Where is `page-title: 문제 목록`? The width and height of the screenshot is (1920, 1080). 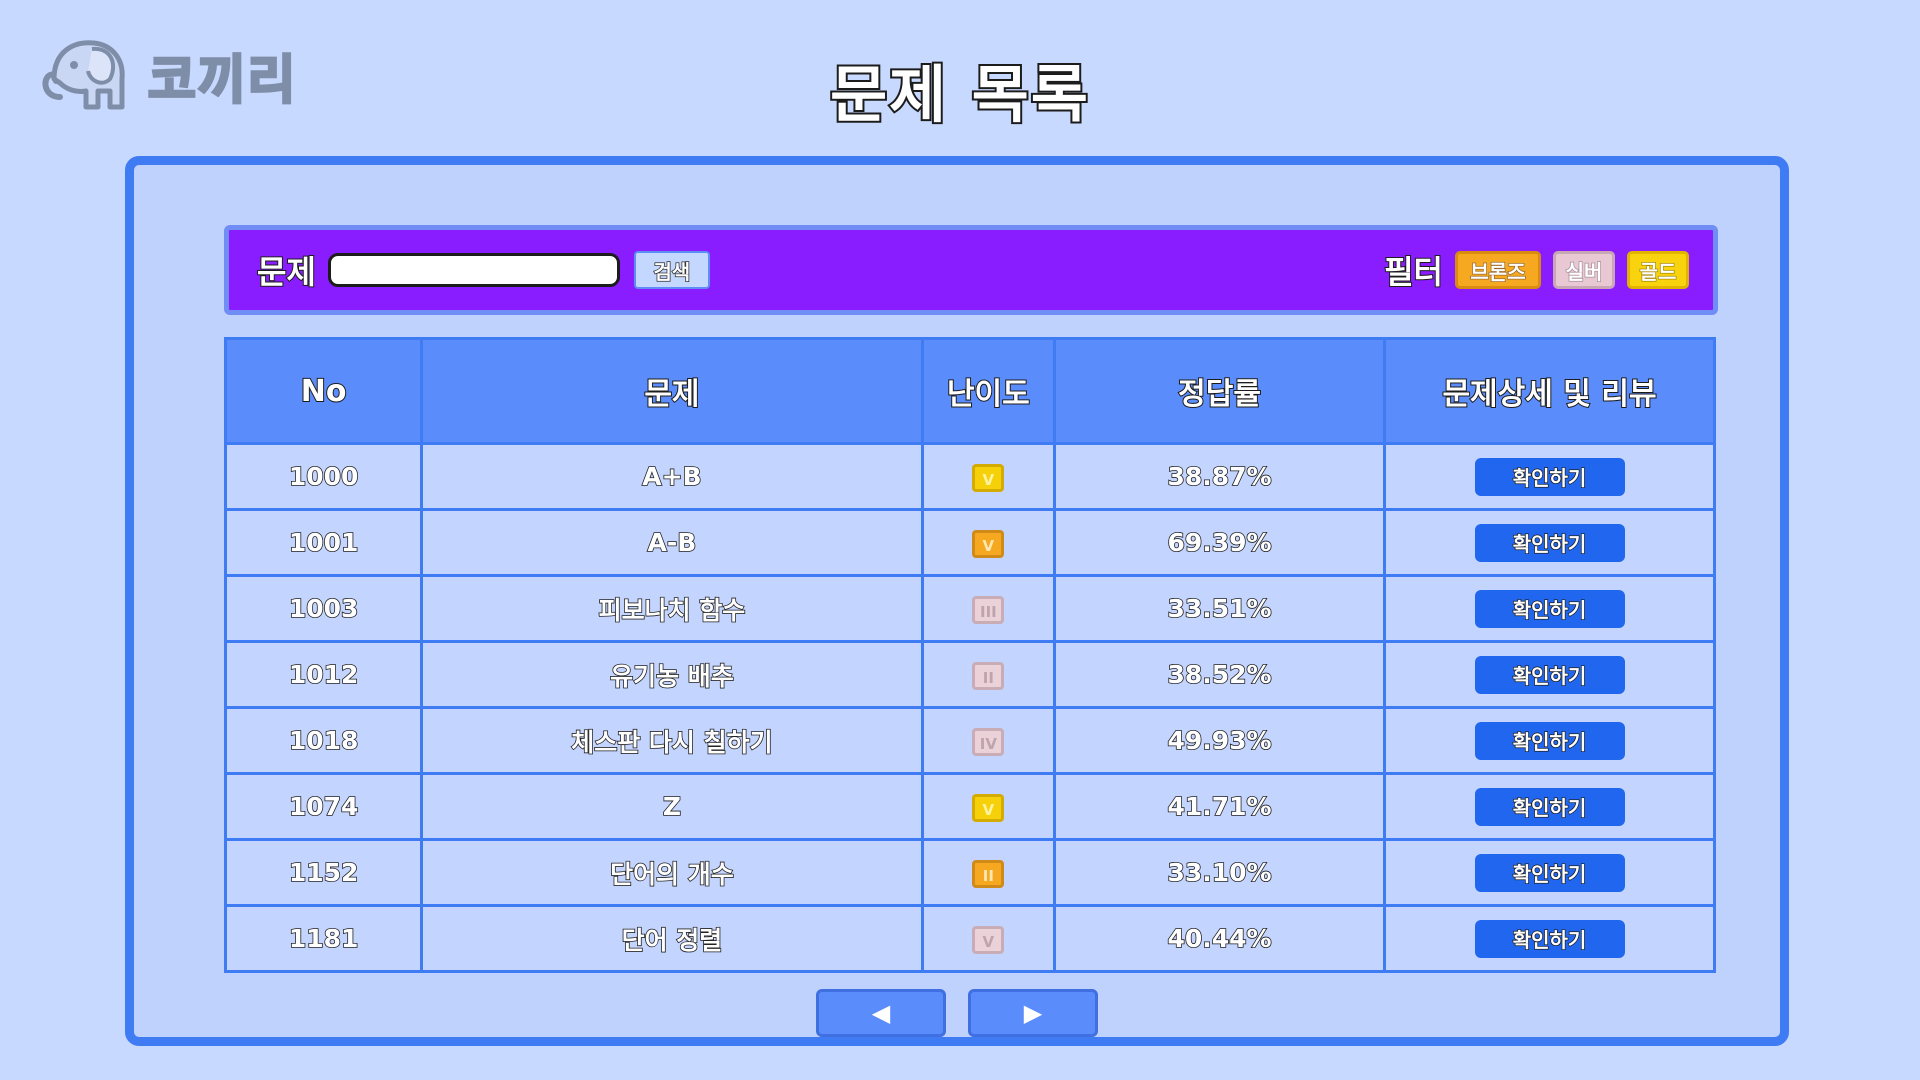
page-title: 문제 목록 is located at coordinates (959, 94).